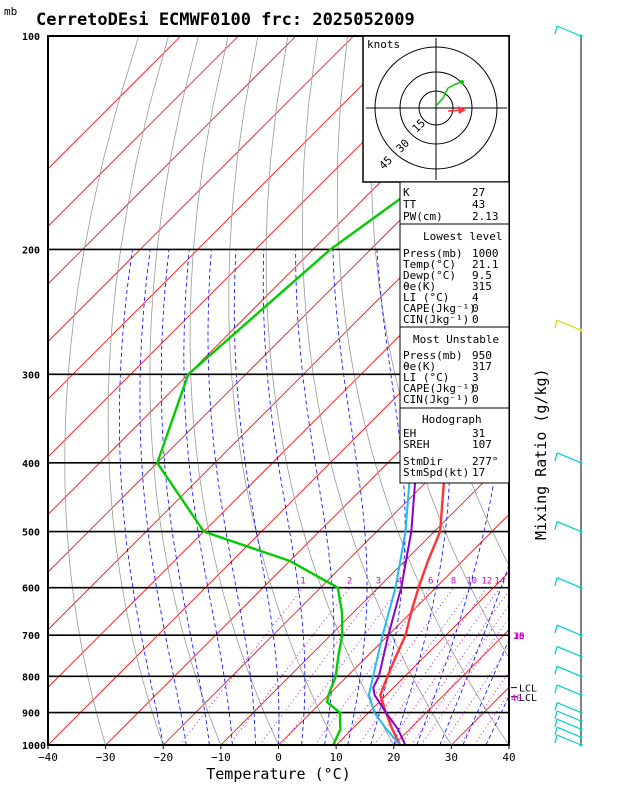 The width and height of the screenshot is (618, 800). Describe the element at coordinates (439, 388) in the screenshot. I see `mu-cape-label: CAPE(Jkg⁻¹)` at that location.